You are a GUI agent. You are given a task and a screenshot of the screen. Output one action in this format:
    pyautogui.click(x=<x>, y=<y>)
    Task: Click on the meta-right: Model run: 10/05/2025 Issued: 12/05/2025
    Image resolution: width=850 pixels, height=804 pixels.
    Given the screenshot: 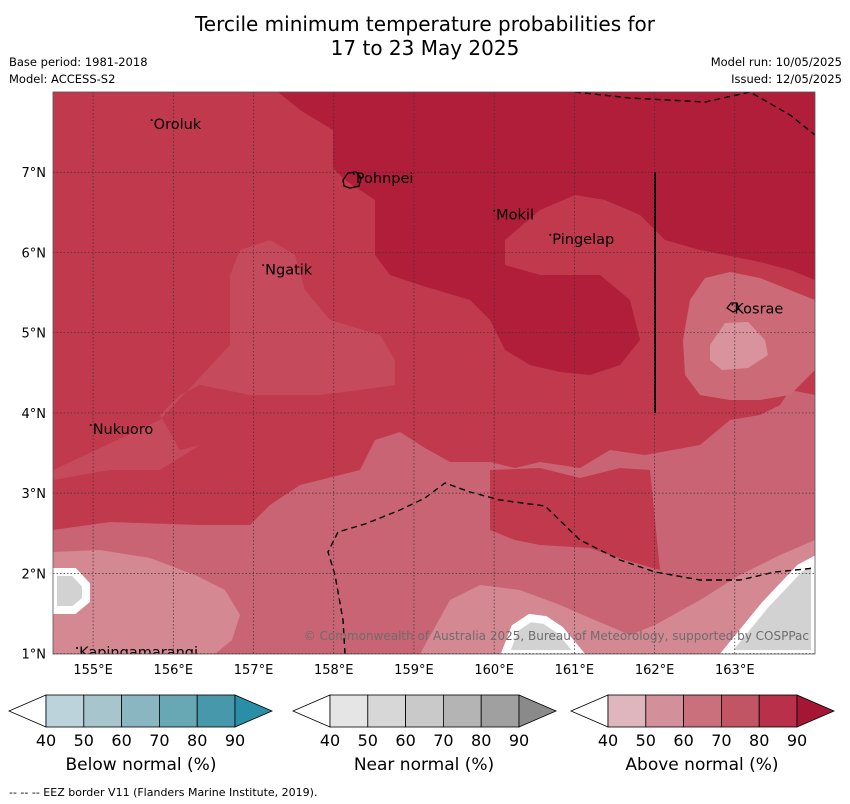 What is the action you would take?
    pyautogui.click(x=776, y=71)
    